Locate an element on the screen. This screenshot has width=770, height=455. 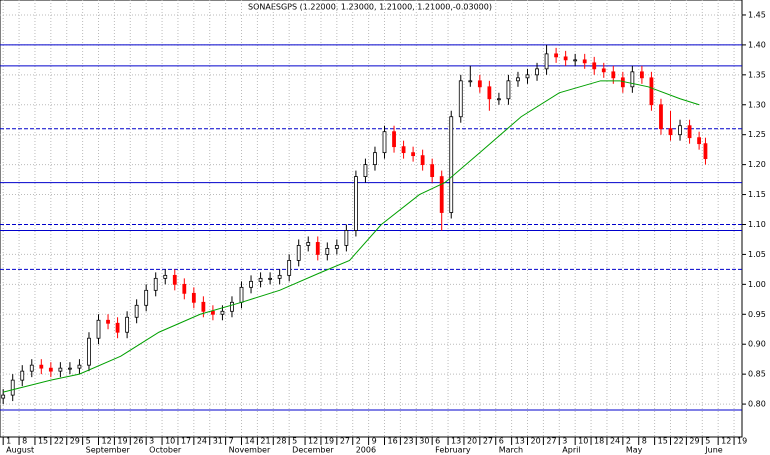
month-label: August is located at coordinates (20, 450).